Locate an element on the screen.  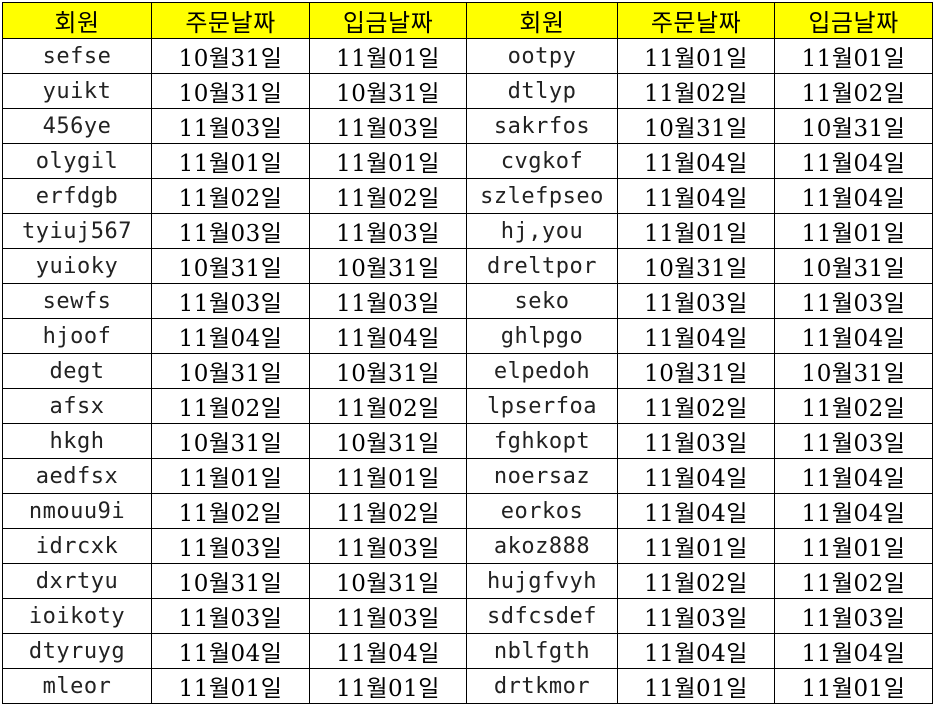
member-cell: hkgh is located at coordinates (77, 441).